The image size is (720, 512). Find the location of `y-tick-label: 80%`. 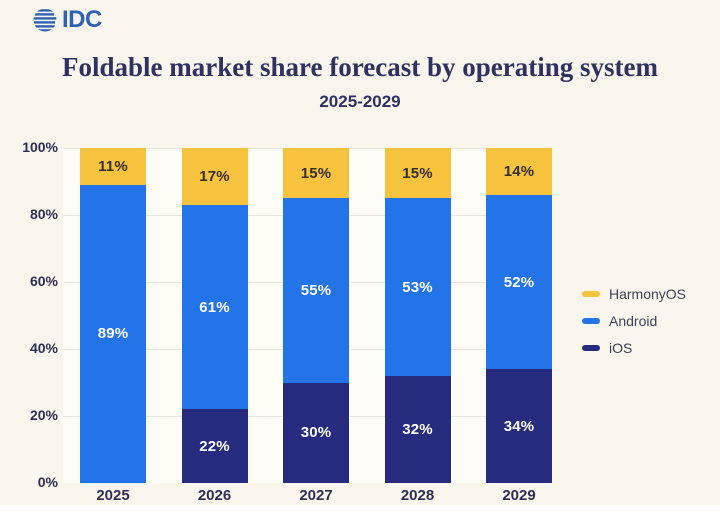

y-tick-label: 80% is located at coordinates (43, 214).